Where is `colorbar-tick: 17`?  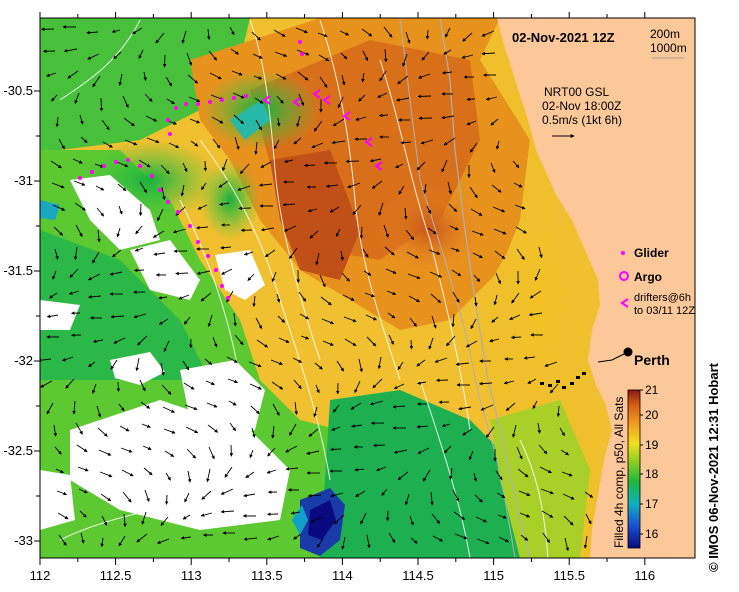
colorbar-tick: 17 is located at coordinates (652, 504).